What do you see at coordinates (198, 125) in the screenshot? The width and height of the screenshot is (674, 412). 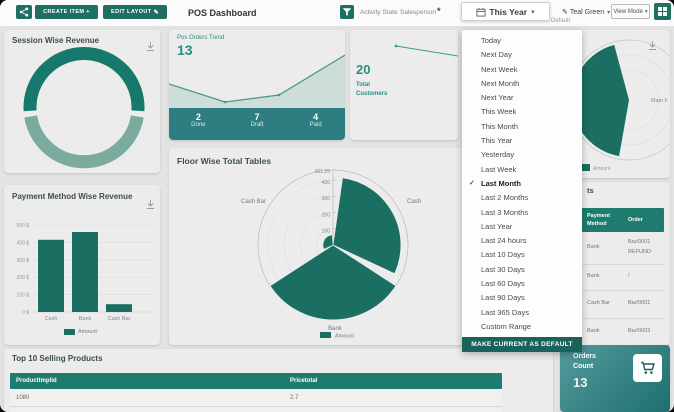 I see `stat-label: Done` at bounding box center [198, 125].